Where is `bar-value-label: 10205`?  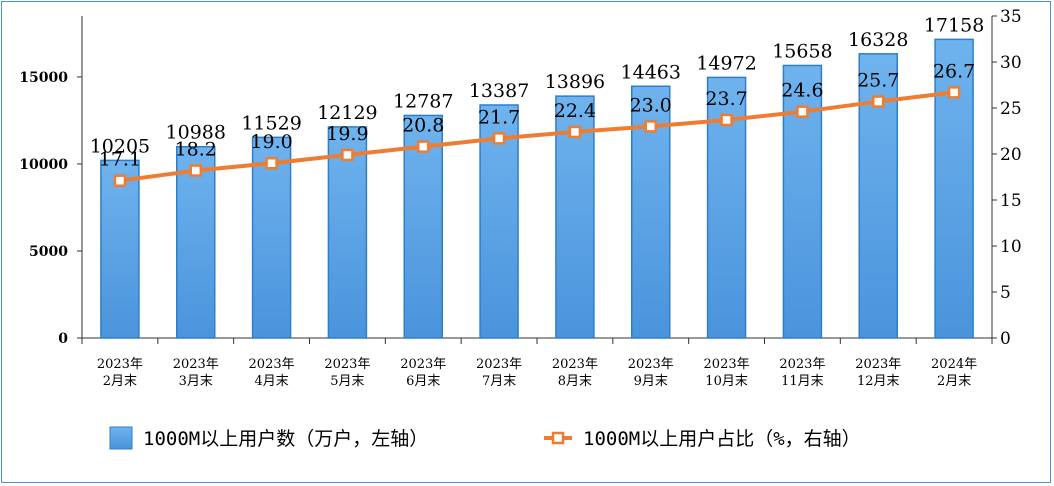
bar-value-label: 10205 is located at coordinates (120, 146).